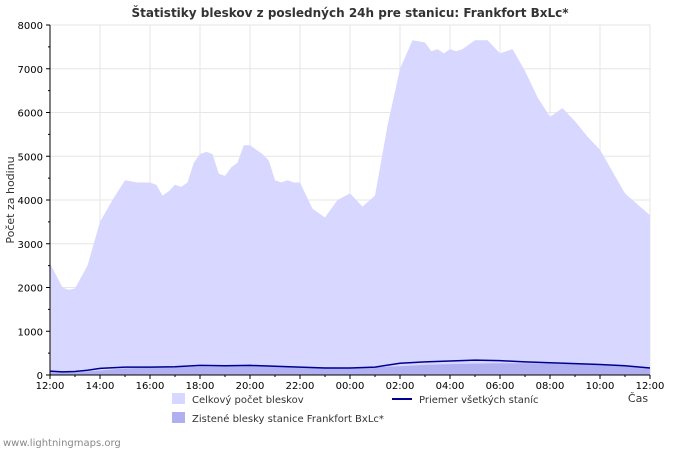  I want to click on y-axis-label: Počet za hodinu, so click(10, 199).